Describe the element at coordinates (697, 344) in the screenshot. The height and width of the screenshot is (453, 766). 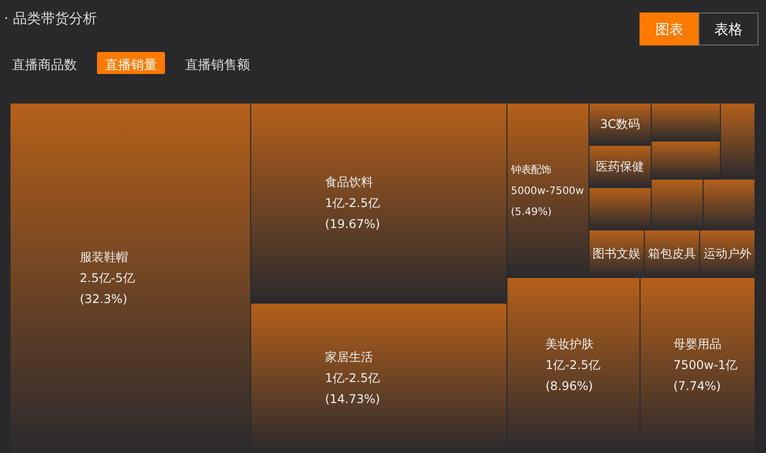
I see `category-label: 母婴用品` at that location.